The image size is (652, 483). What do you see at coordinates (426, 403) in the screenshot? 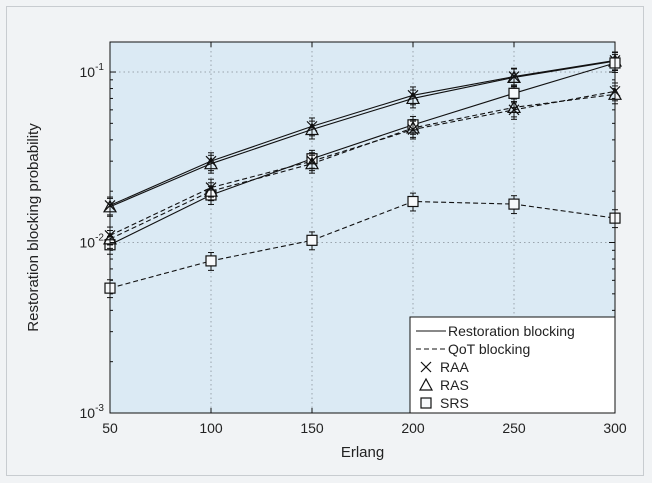
I see `legend-marker-srs` at bounding box center [426, 403].